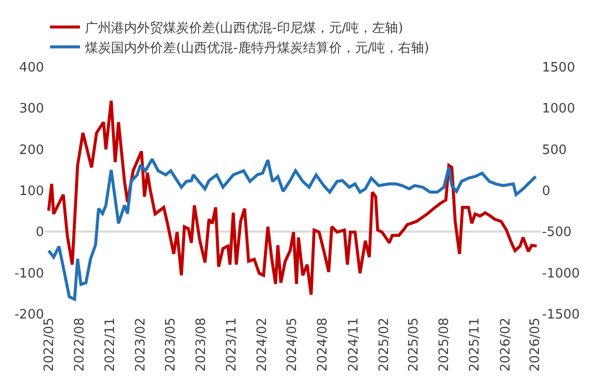 The width and height of the screenshot is (599, 386). Describe the element at coordinates (49, 345) in the screenshot. I see `x-tick-label: 2022/05` at that location.